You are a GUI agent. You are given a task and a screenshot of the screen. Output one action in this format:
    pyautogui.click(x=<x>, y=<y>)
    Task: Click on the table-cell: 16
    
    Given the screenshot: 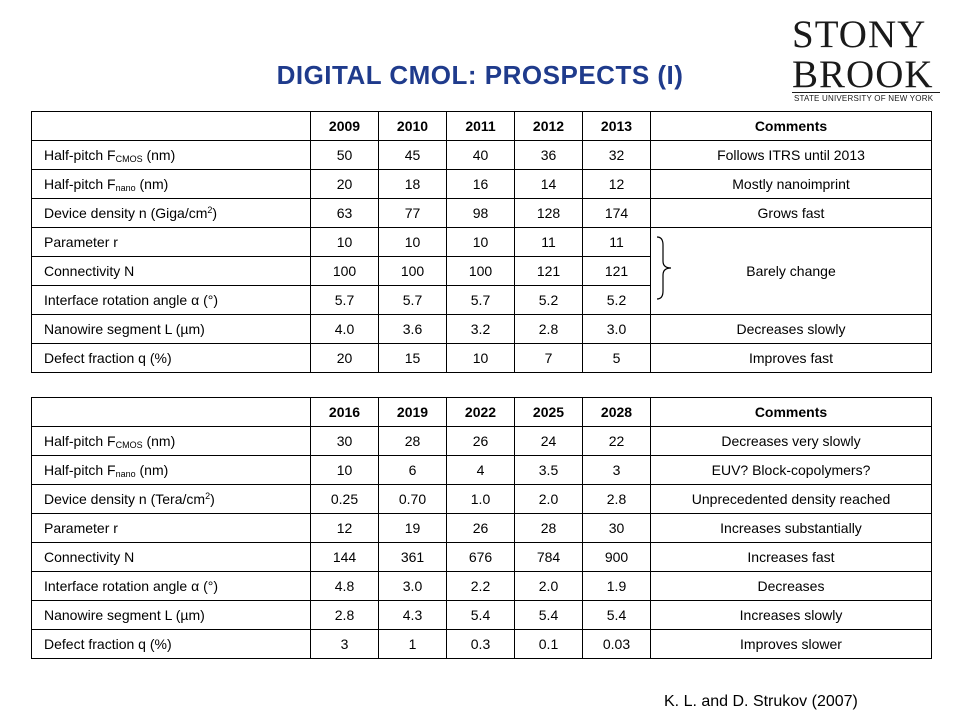 What is the action you would take?
    pyautogui.click(x=480, y=184)
    